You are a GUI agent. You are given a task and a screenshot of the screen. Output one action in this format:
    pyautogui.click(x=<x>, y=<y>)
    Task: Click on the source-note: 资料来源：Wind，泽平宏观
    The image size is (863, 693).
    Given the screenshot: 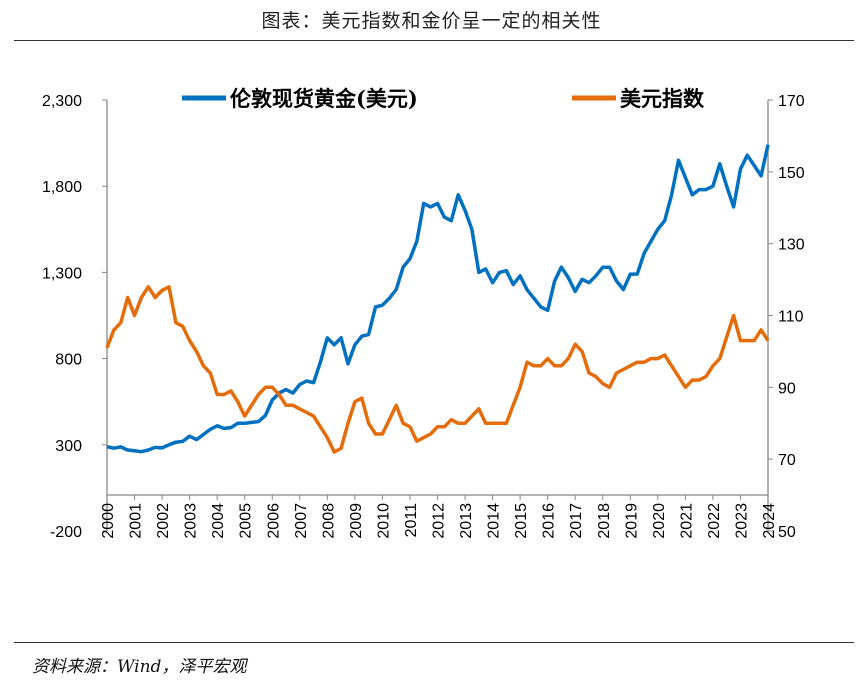 What is the action you would take?
    pyautogui.click(x=139, y=667)
    